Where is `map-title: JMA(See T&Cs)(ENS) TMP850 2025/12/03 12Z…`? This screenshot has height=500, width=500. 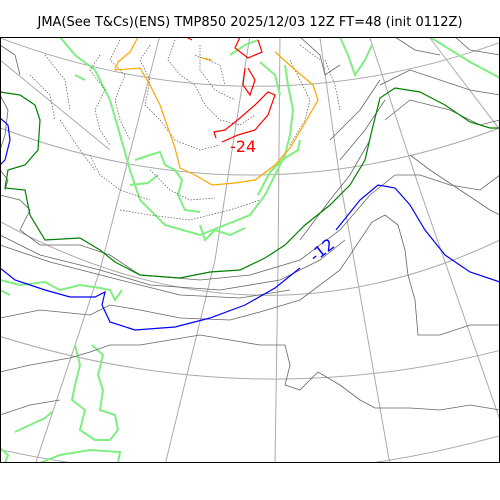 map-title: JMA(See T&Cs)(ENS) TMP850 2025/12/03 12Z… is located at coordinates (250, 22).